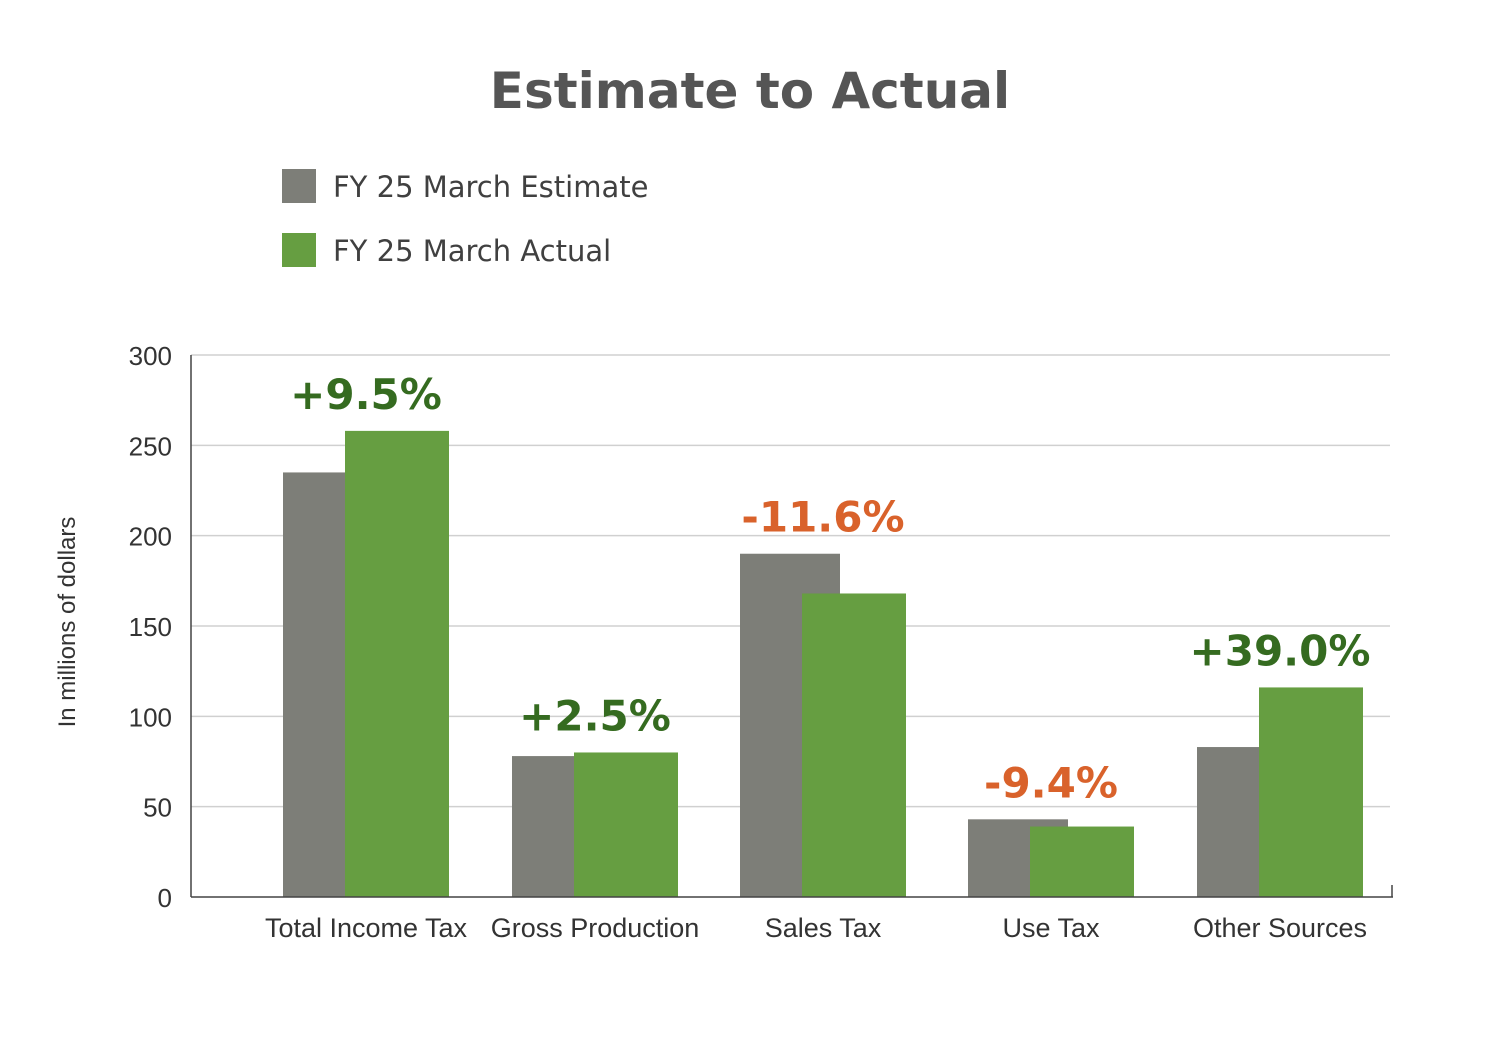  What do you see at coordinates (299, 186) in the screenshot?
I see `legend-swatch-estimate` at bounding box center [299, 186].